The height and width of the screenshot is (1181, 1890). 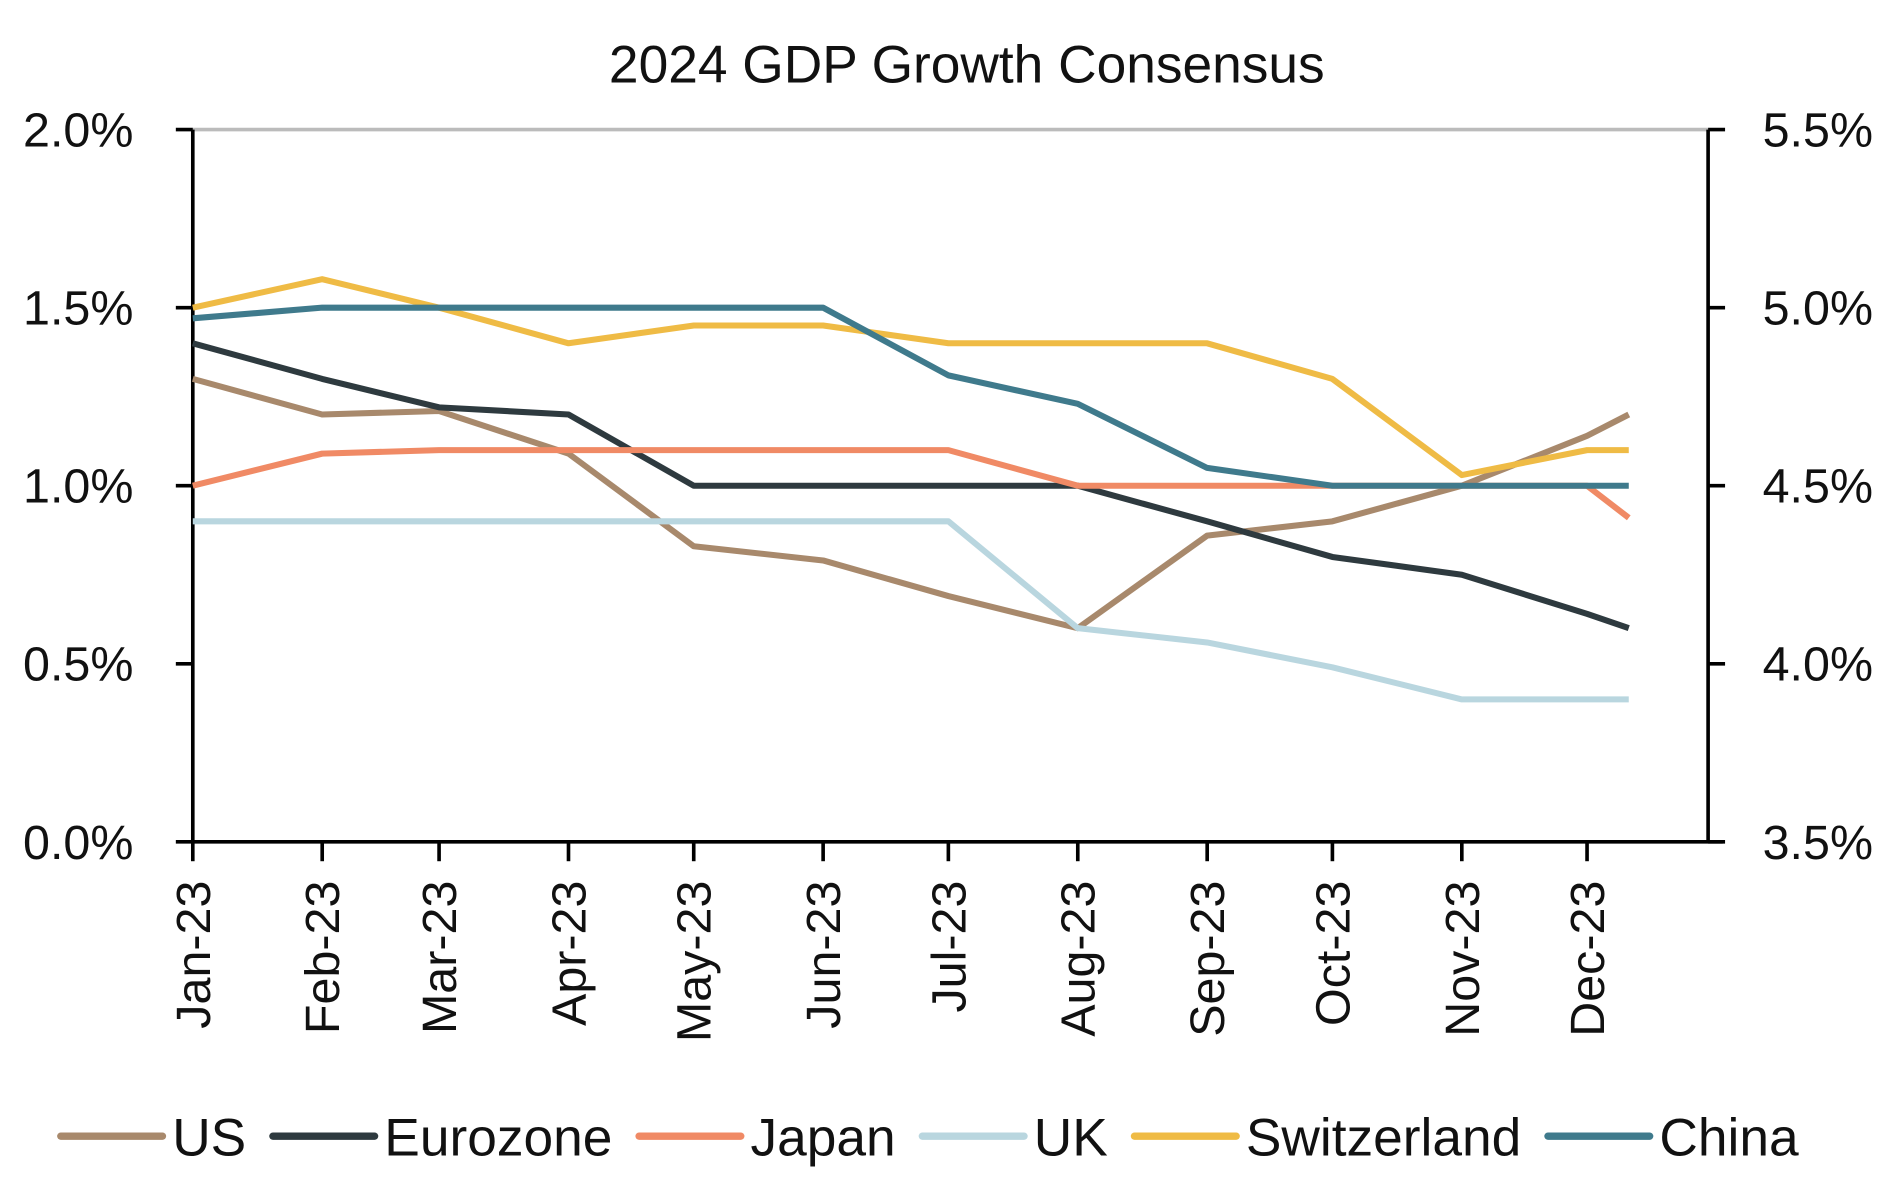 I want to click on legend-item-us: US, so click(x=151, y=1138).